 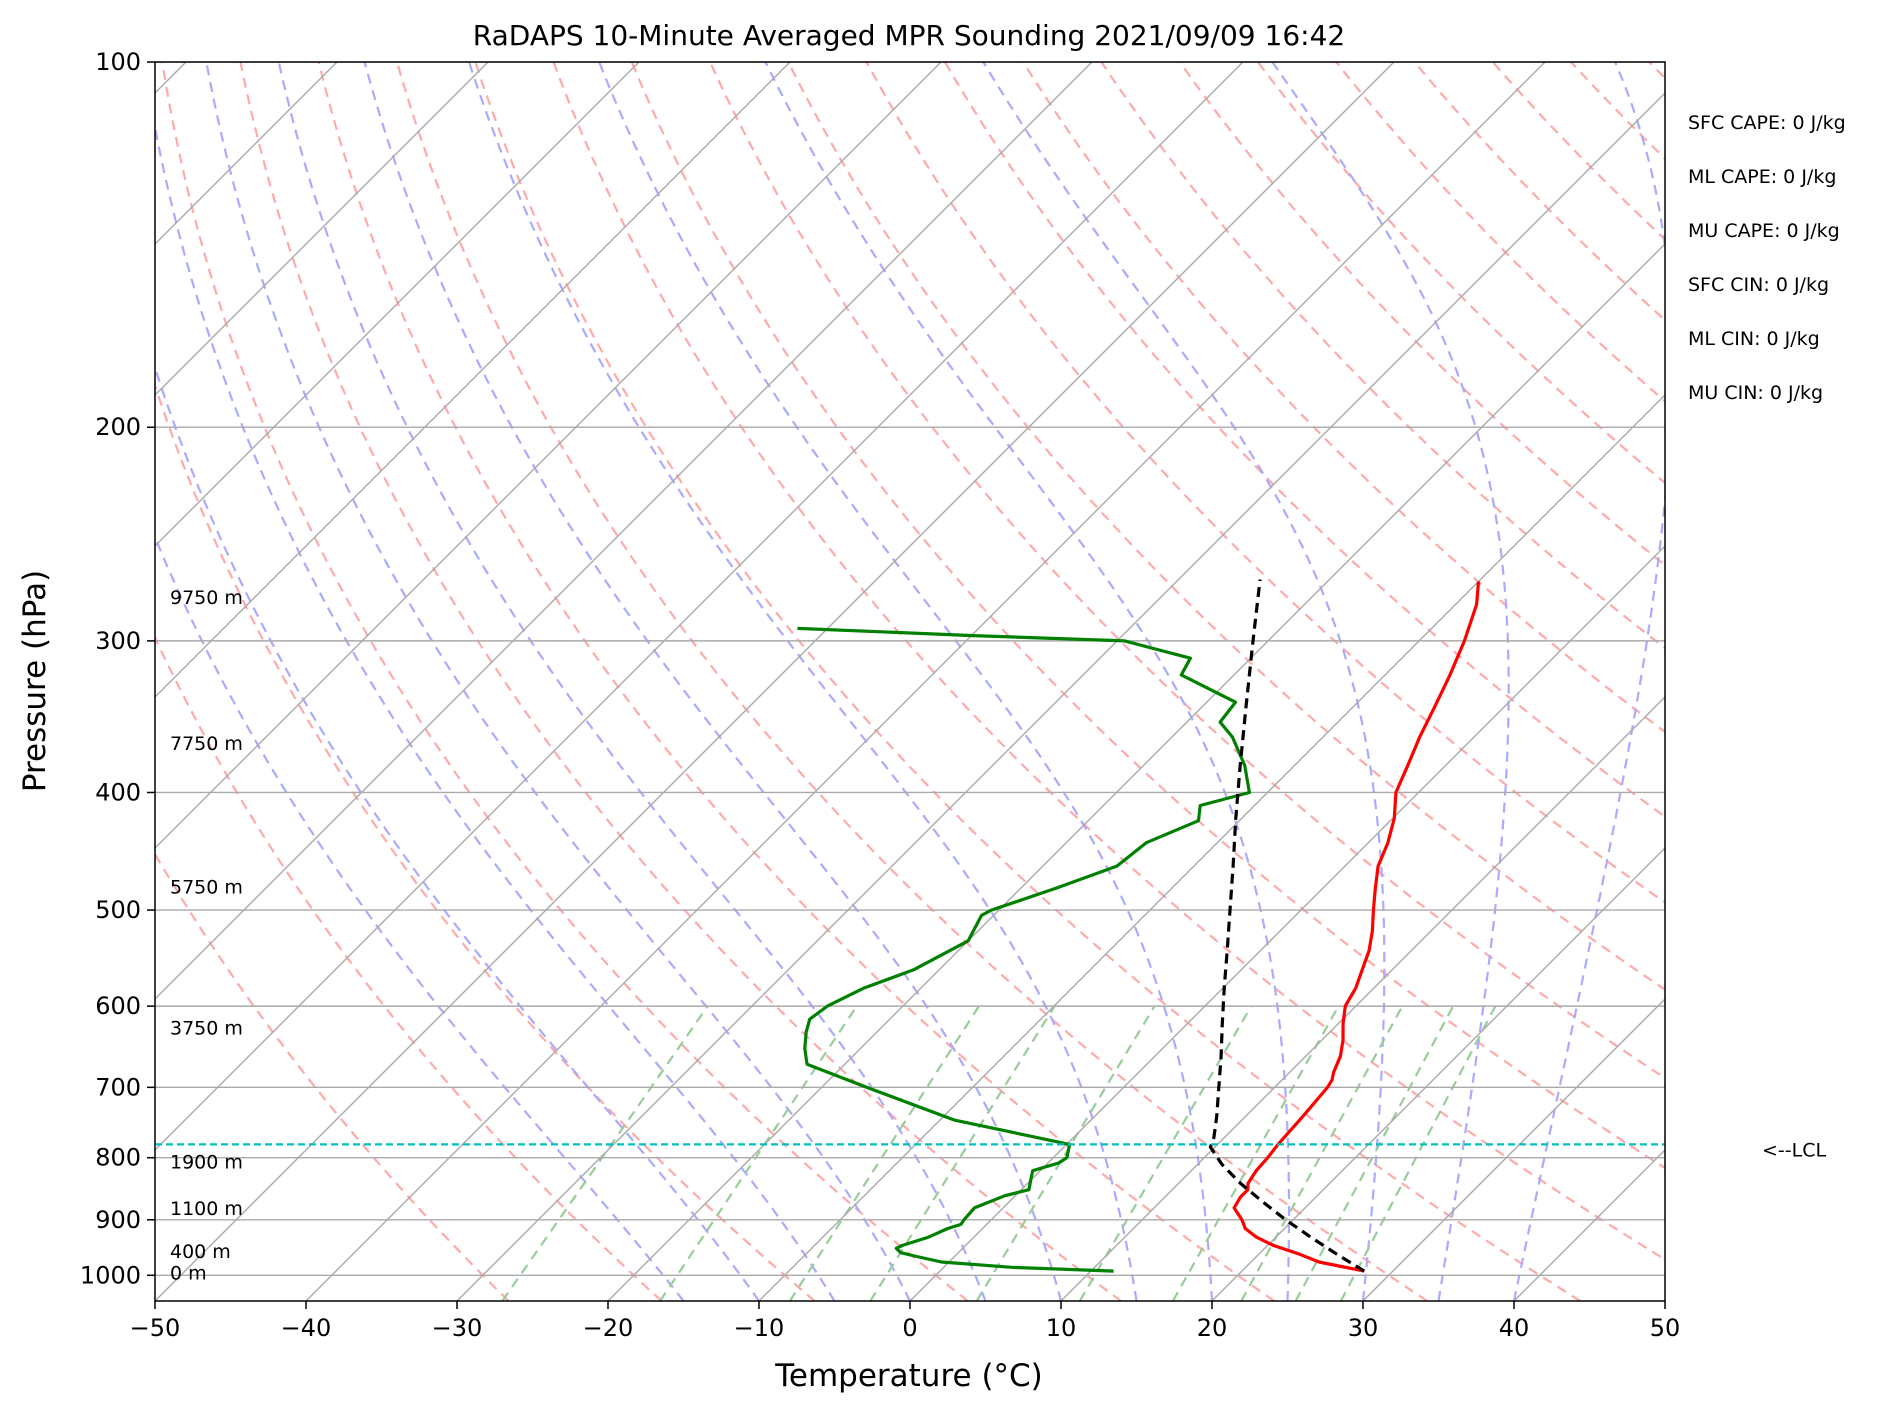 What do you see at coordinates (118, 62) in the screenshot?
I see `y-tick-label: 100` at bounding box center [118, 62].